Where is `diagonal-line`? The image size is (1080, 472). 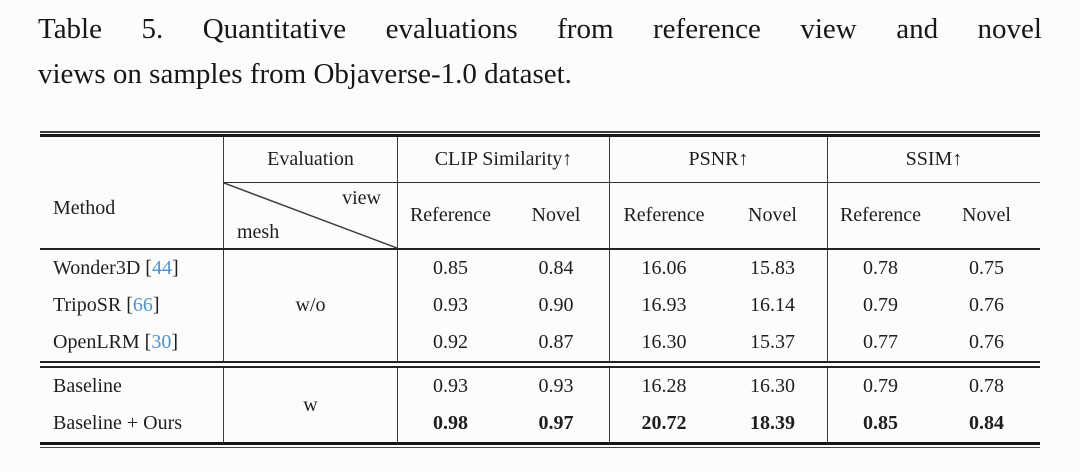 diagonal-line is located at coordinates (310, 215).